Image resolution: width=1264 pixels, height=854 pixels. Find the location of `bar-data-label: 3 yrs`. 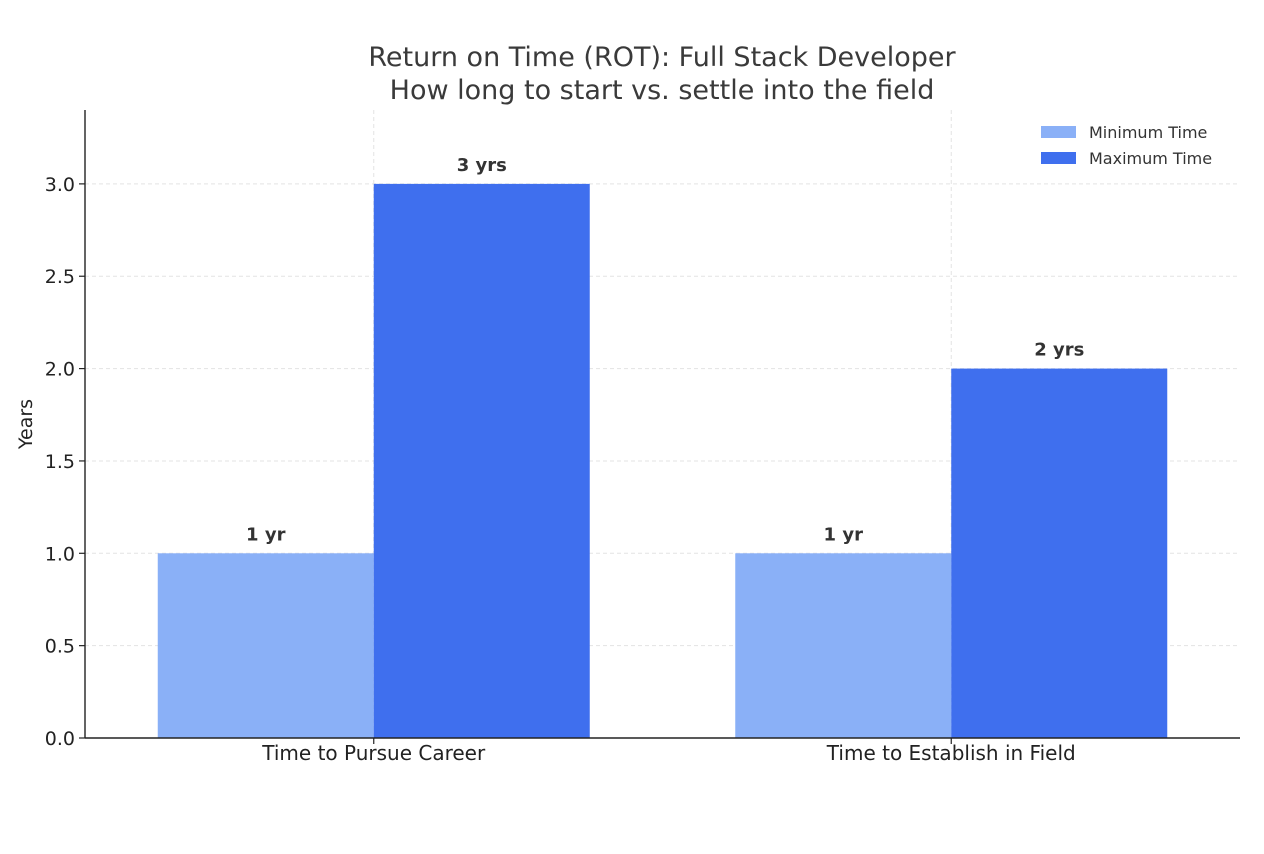

bar-data-label: 3 yrs is located at coordinates (482, 165).